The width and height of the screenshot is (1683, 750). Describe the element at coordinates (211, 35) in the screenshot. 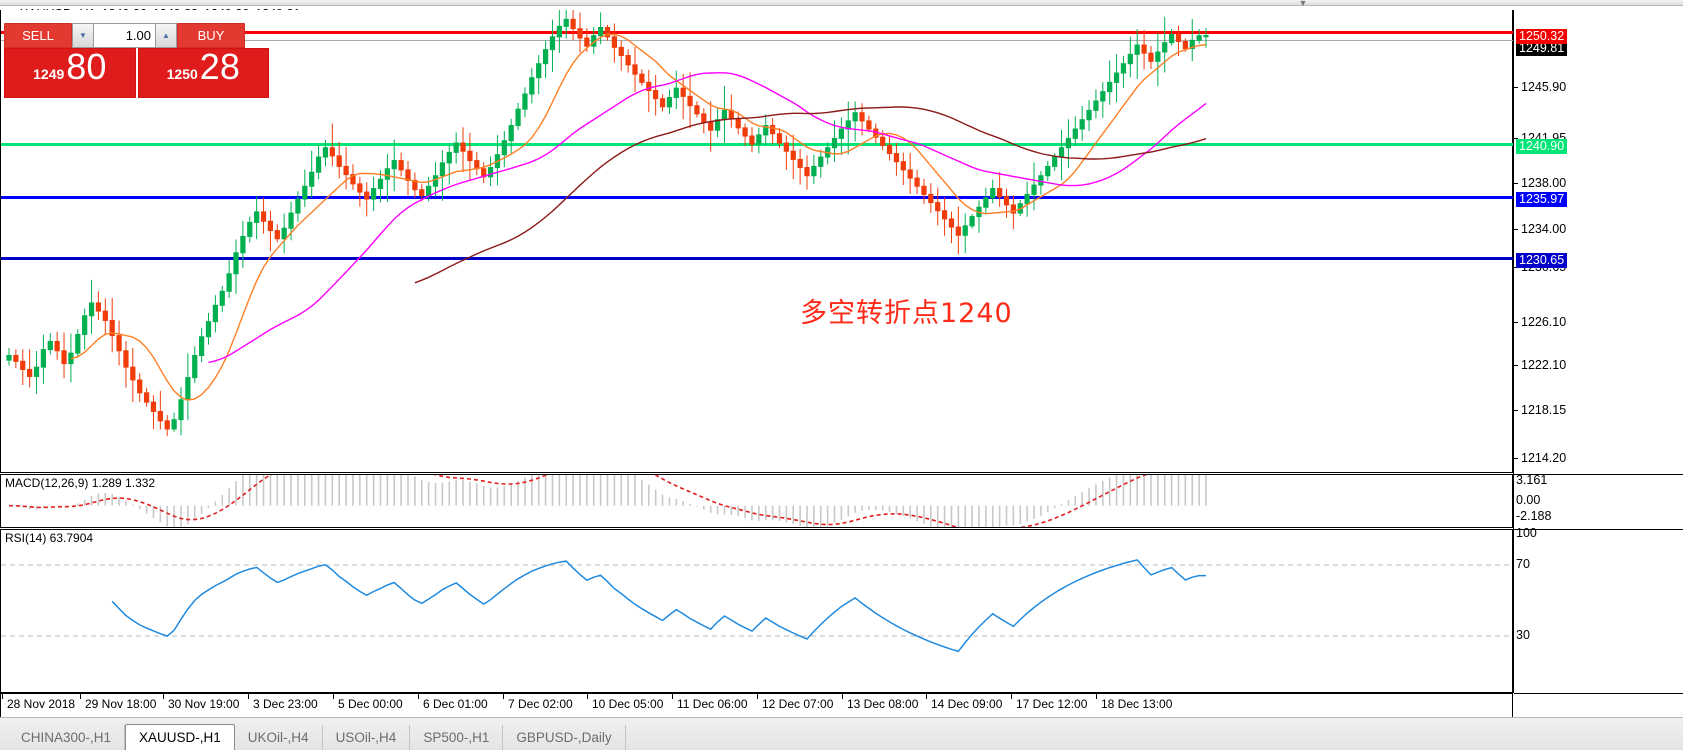

I see `buy-button: BUY` at that location.